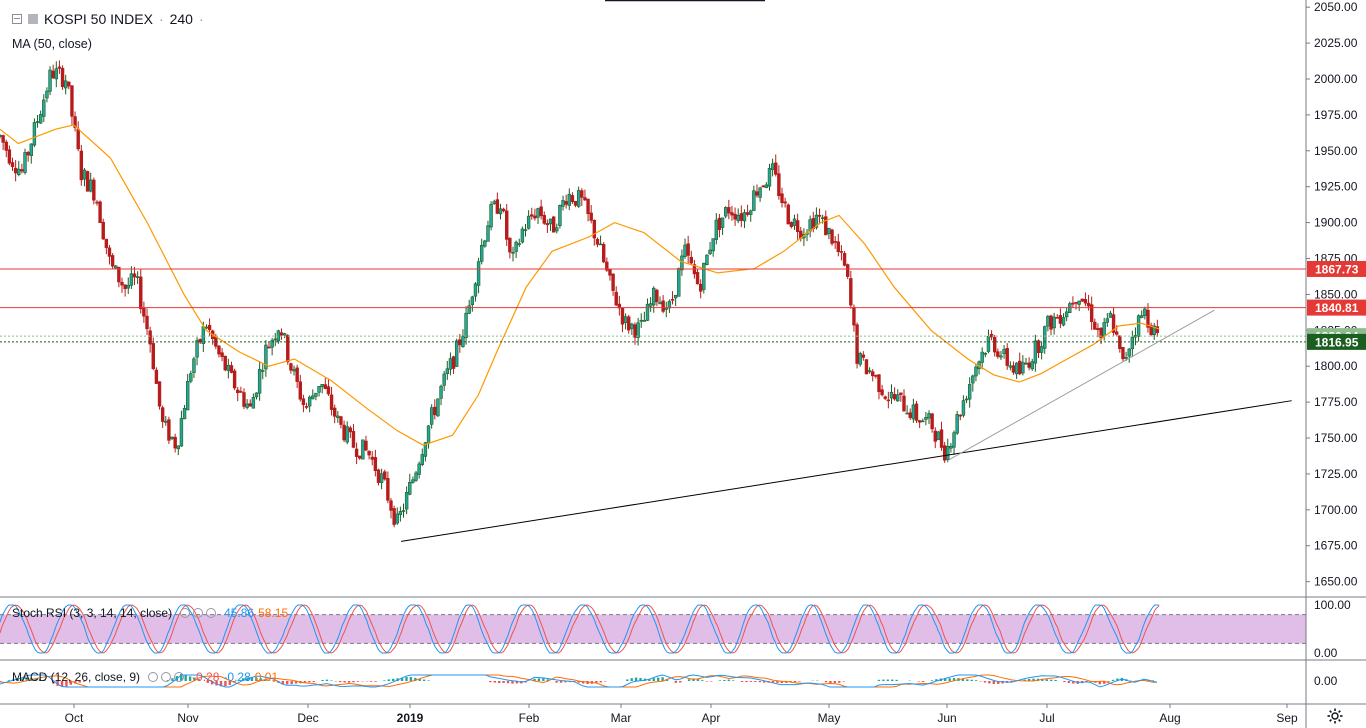  Describe the element at coordinates (181, 19) in the screenshot. I see `interval-label: 240` at that location.